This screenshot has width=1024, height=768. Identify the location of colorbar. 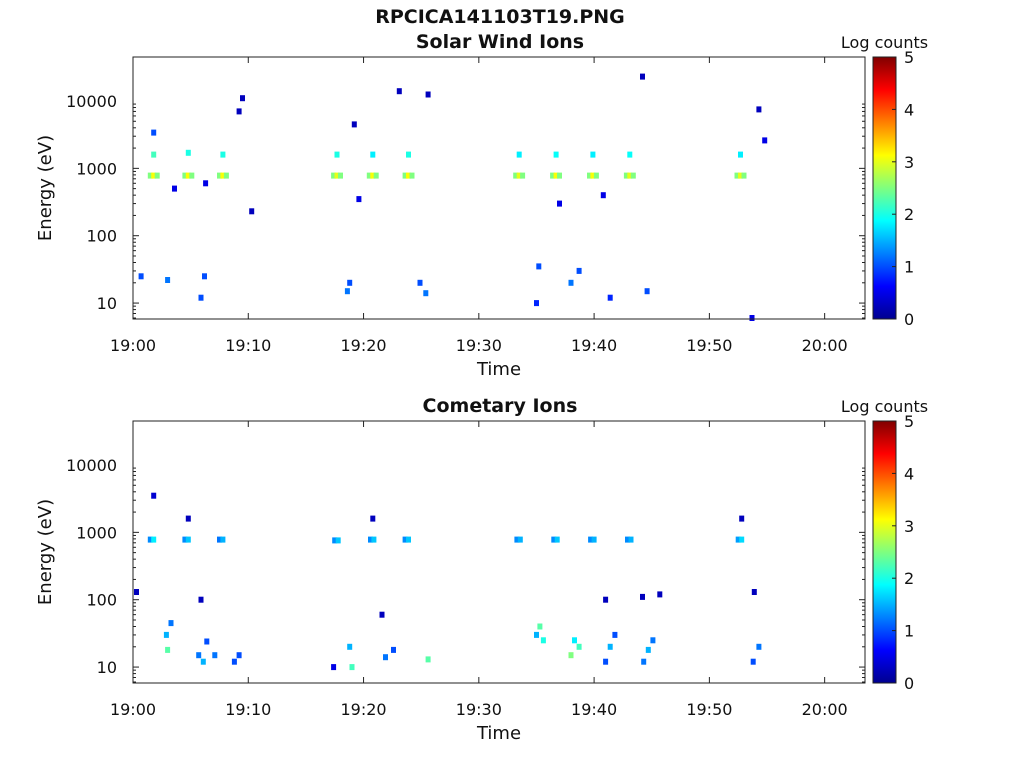
(884, 188).